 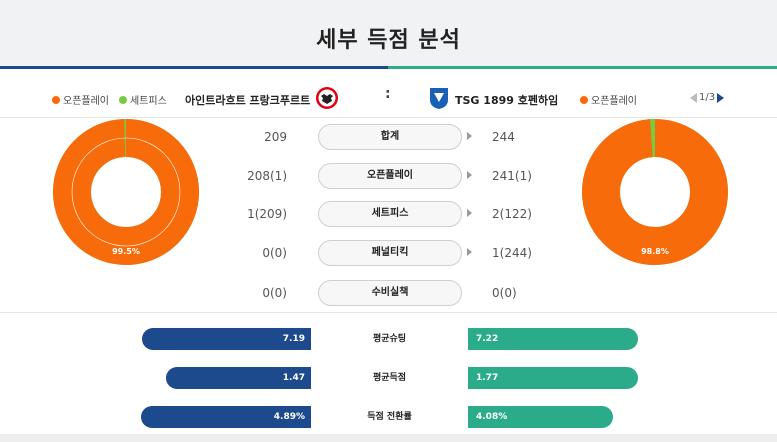 I want to click on home-donut-rim, so click(x=126, y=192).